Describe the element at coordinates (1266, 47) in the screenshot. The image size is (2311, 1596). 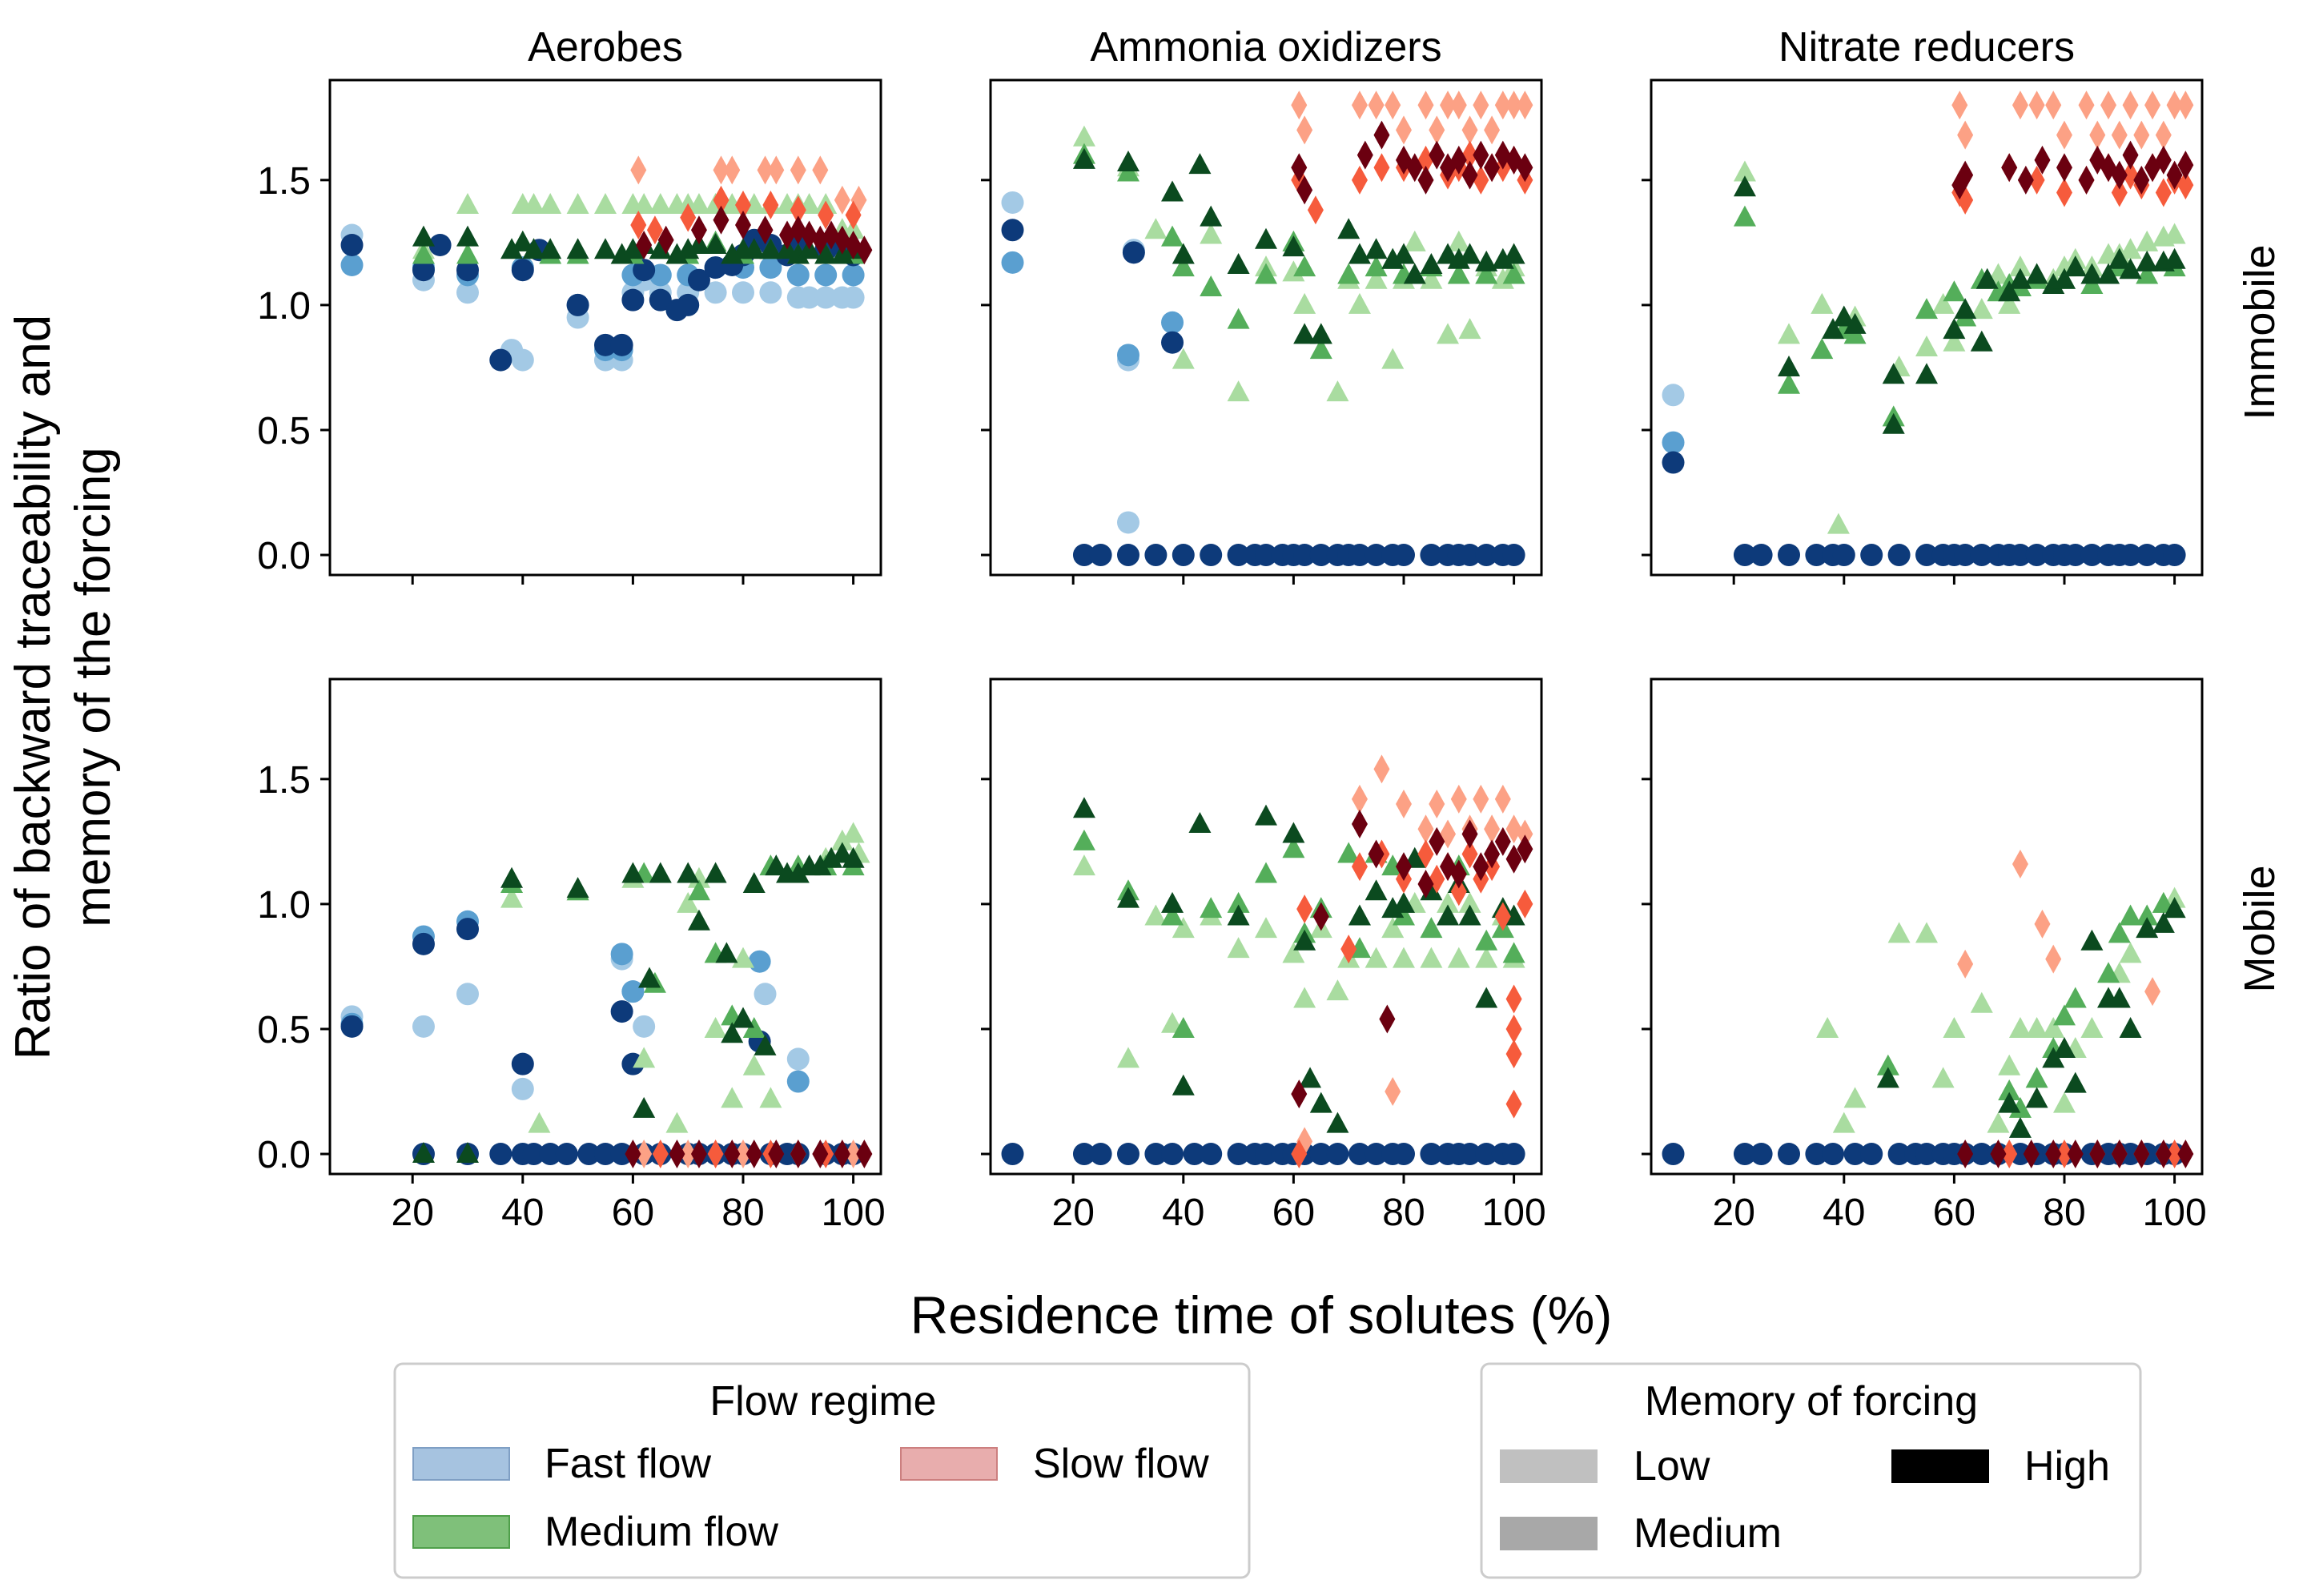
I see `panel-title: Ammonia oxidizers` at that location.